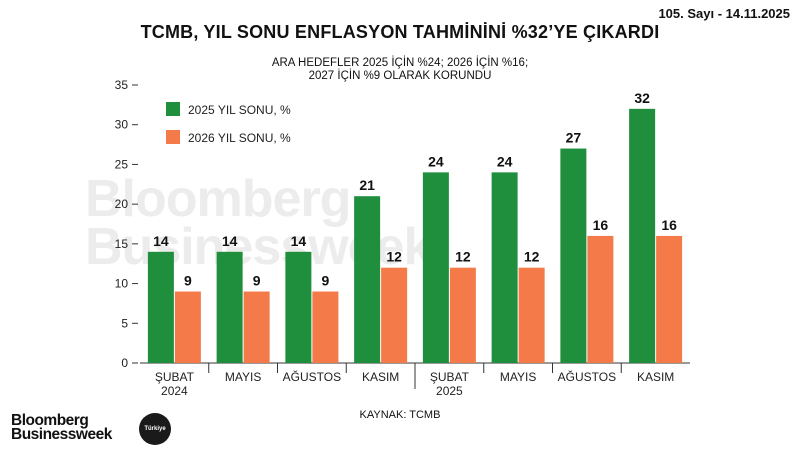 The height and width of the screenshot is (450, 800). What do you see at coordinates (174, 391) in the screenshot?
I see `x-tick-label: 2024` at bounding box center [174, 391].